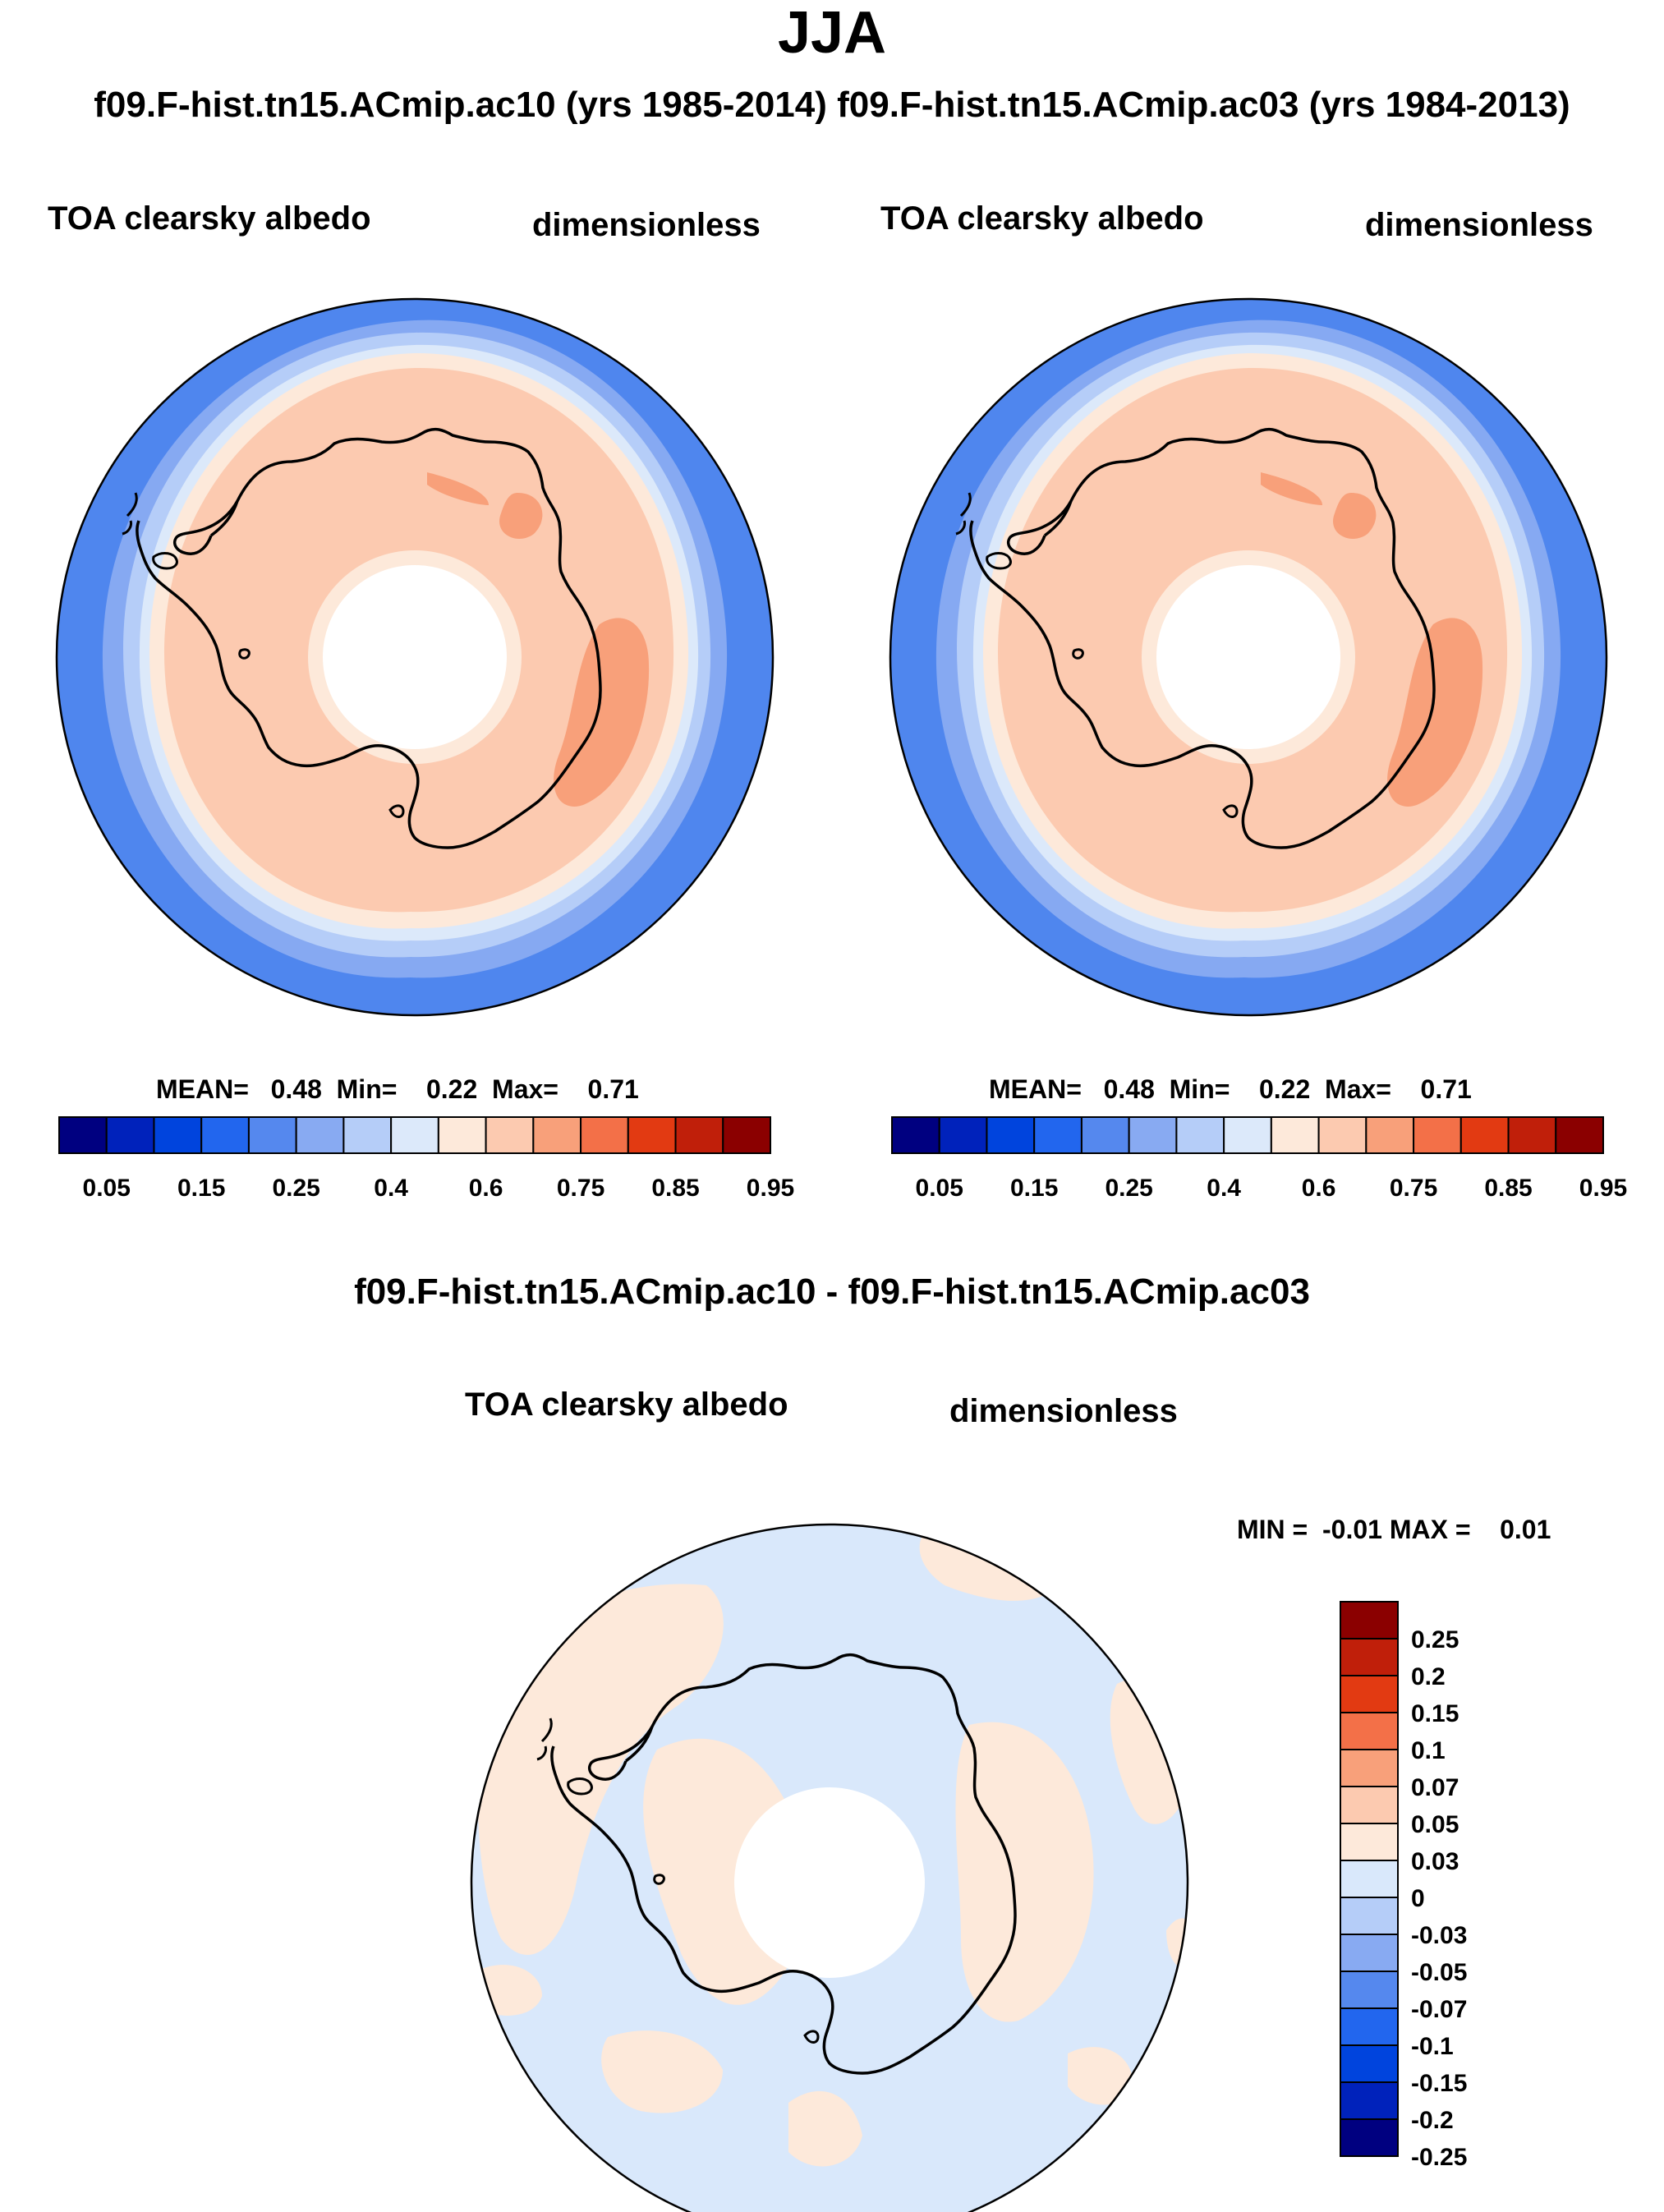 This screenshot has height=2212, width=1664. What do you see at coordinates (1439, 1935) in the screenshot?
I see `diff-colorbar-tick-label: -0.03` at bounding box center [1439, 1935].